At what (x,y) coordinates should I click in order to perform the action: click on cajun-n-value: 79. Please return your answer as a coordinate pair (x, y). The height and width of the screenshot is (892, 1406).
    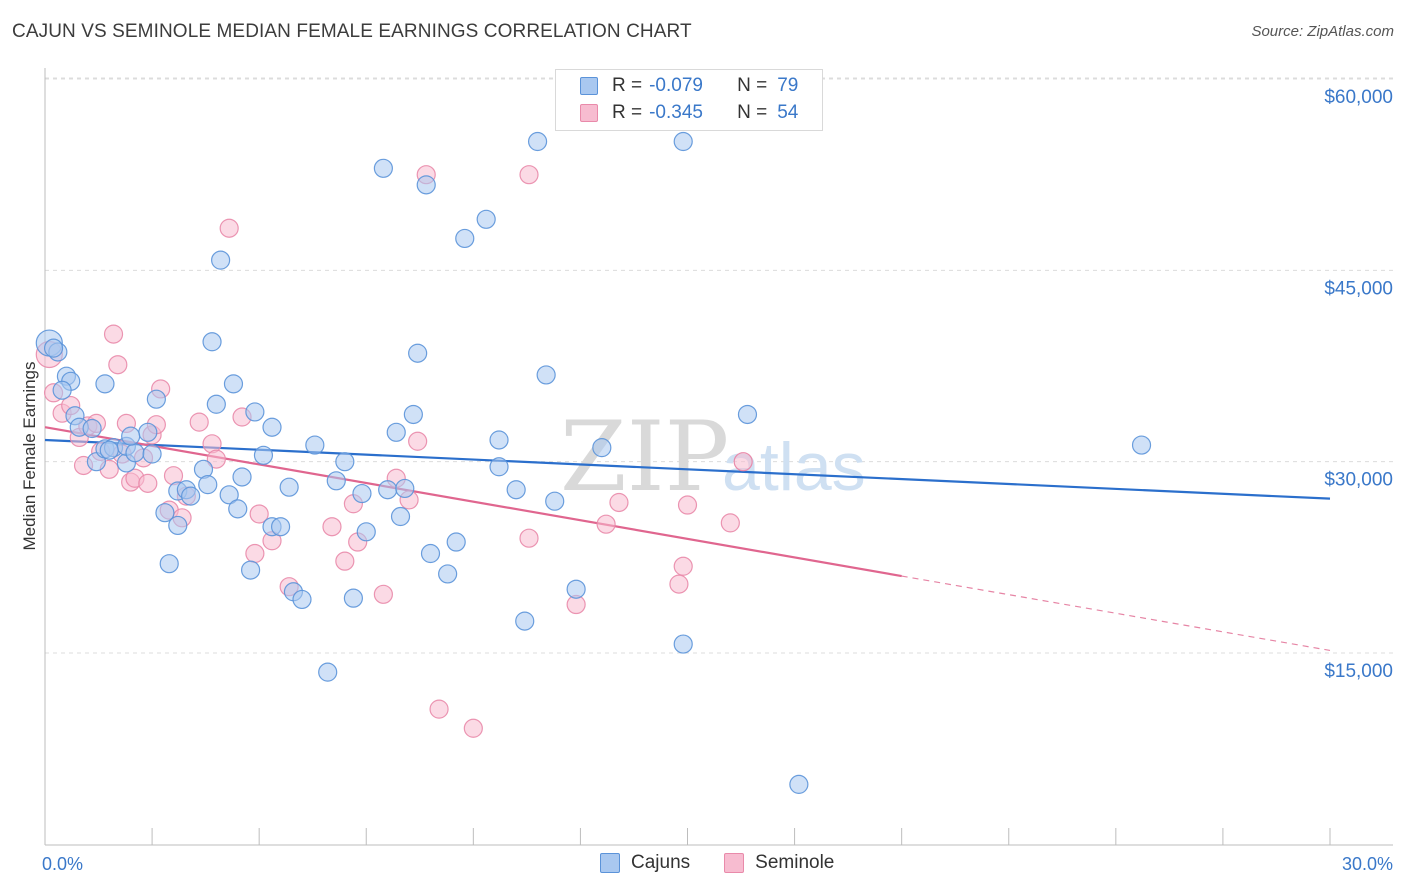
    Looking at the image, I should click on (788, 85).